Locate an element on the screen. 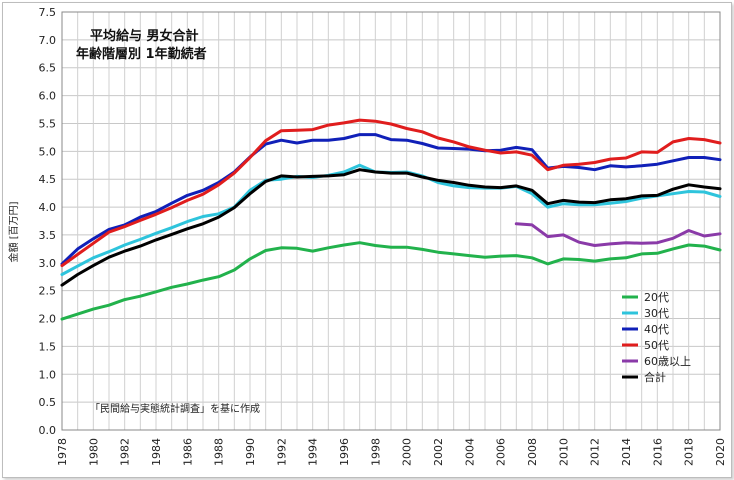 This screenshot has height=480, width=734. source-note: 「民間給与実態統計調査」を基に作成 is located at coordinates (175, 408).